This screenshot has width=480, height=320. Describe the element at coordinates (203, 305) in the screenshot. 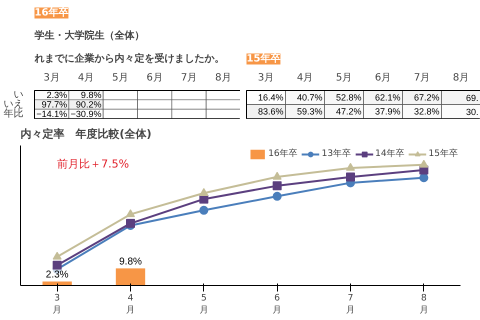

I see `x-tick-label: 5 月` at that location.